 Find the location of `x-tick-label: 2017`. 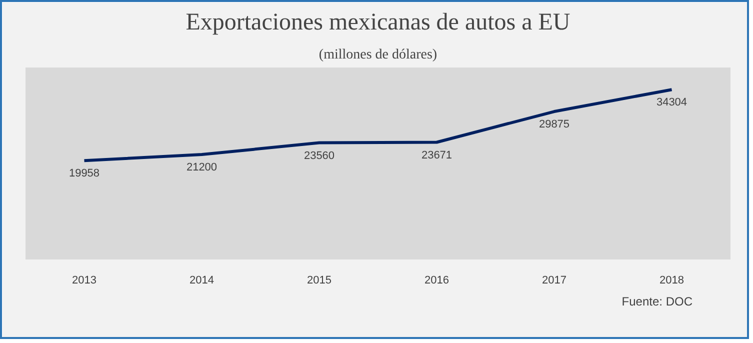

x-tick-label: 2017 is located at coordinates (554, 280).